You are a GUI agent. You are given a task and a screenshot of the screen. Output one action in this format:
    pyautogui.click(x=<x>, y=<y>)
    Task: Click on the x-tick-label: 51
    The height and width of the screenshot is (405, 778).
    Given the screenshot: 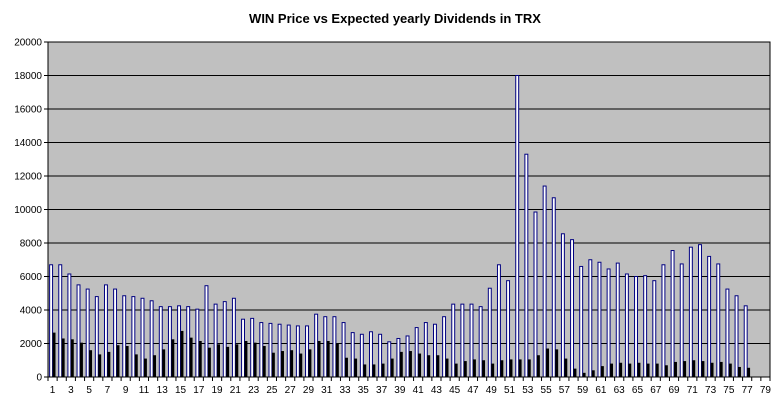 What is the action you would take?
    pyautogui.click(x=510, y=390)
    